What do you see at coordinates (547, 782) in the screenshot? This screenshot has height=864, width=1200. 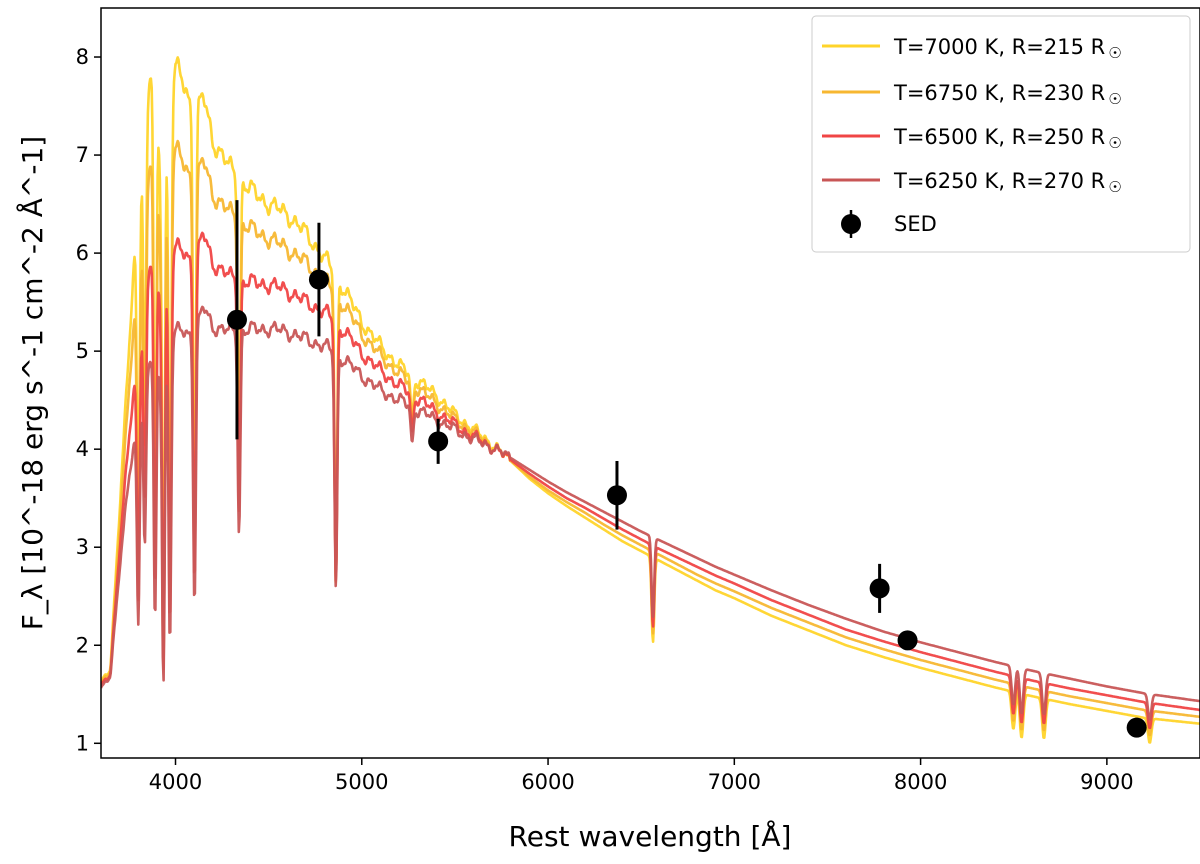 I see `x-tick-label-6000: 6000` at bounding box center [547, 782].